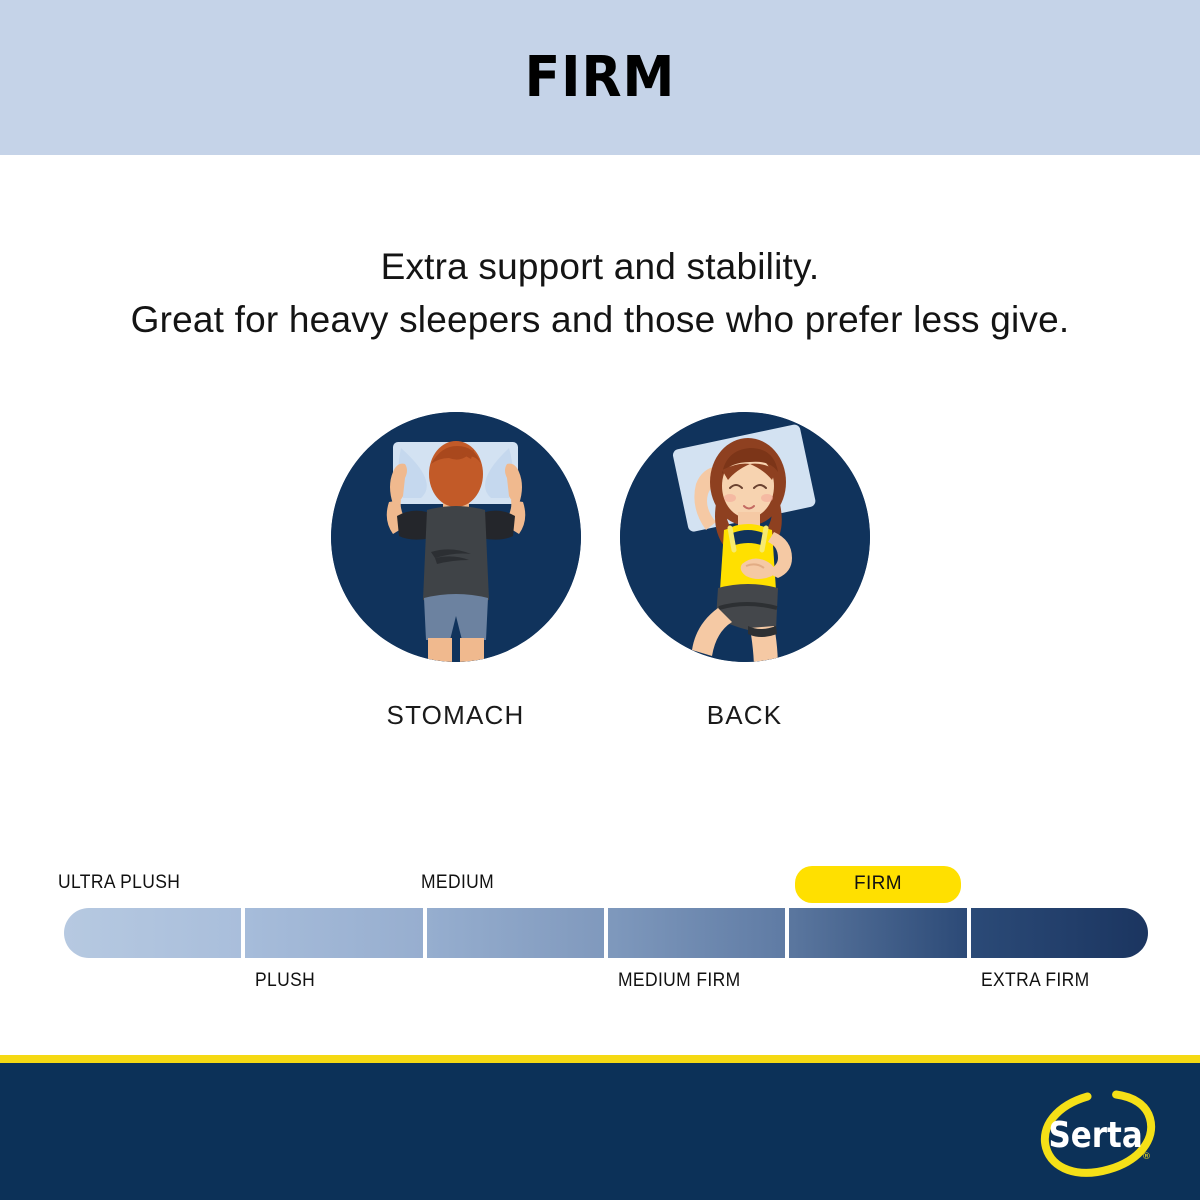 Image resolution: width=1200 pixels, height=1200 pixels. What do you see at coordinates (119, 882) in the screenshot?
I see `firmness-label-ultra-plush: ULTRA PLUSH` at bounding box center [119, 882].